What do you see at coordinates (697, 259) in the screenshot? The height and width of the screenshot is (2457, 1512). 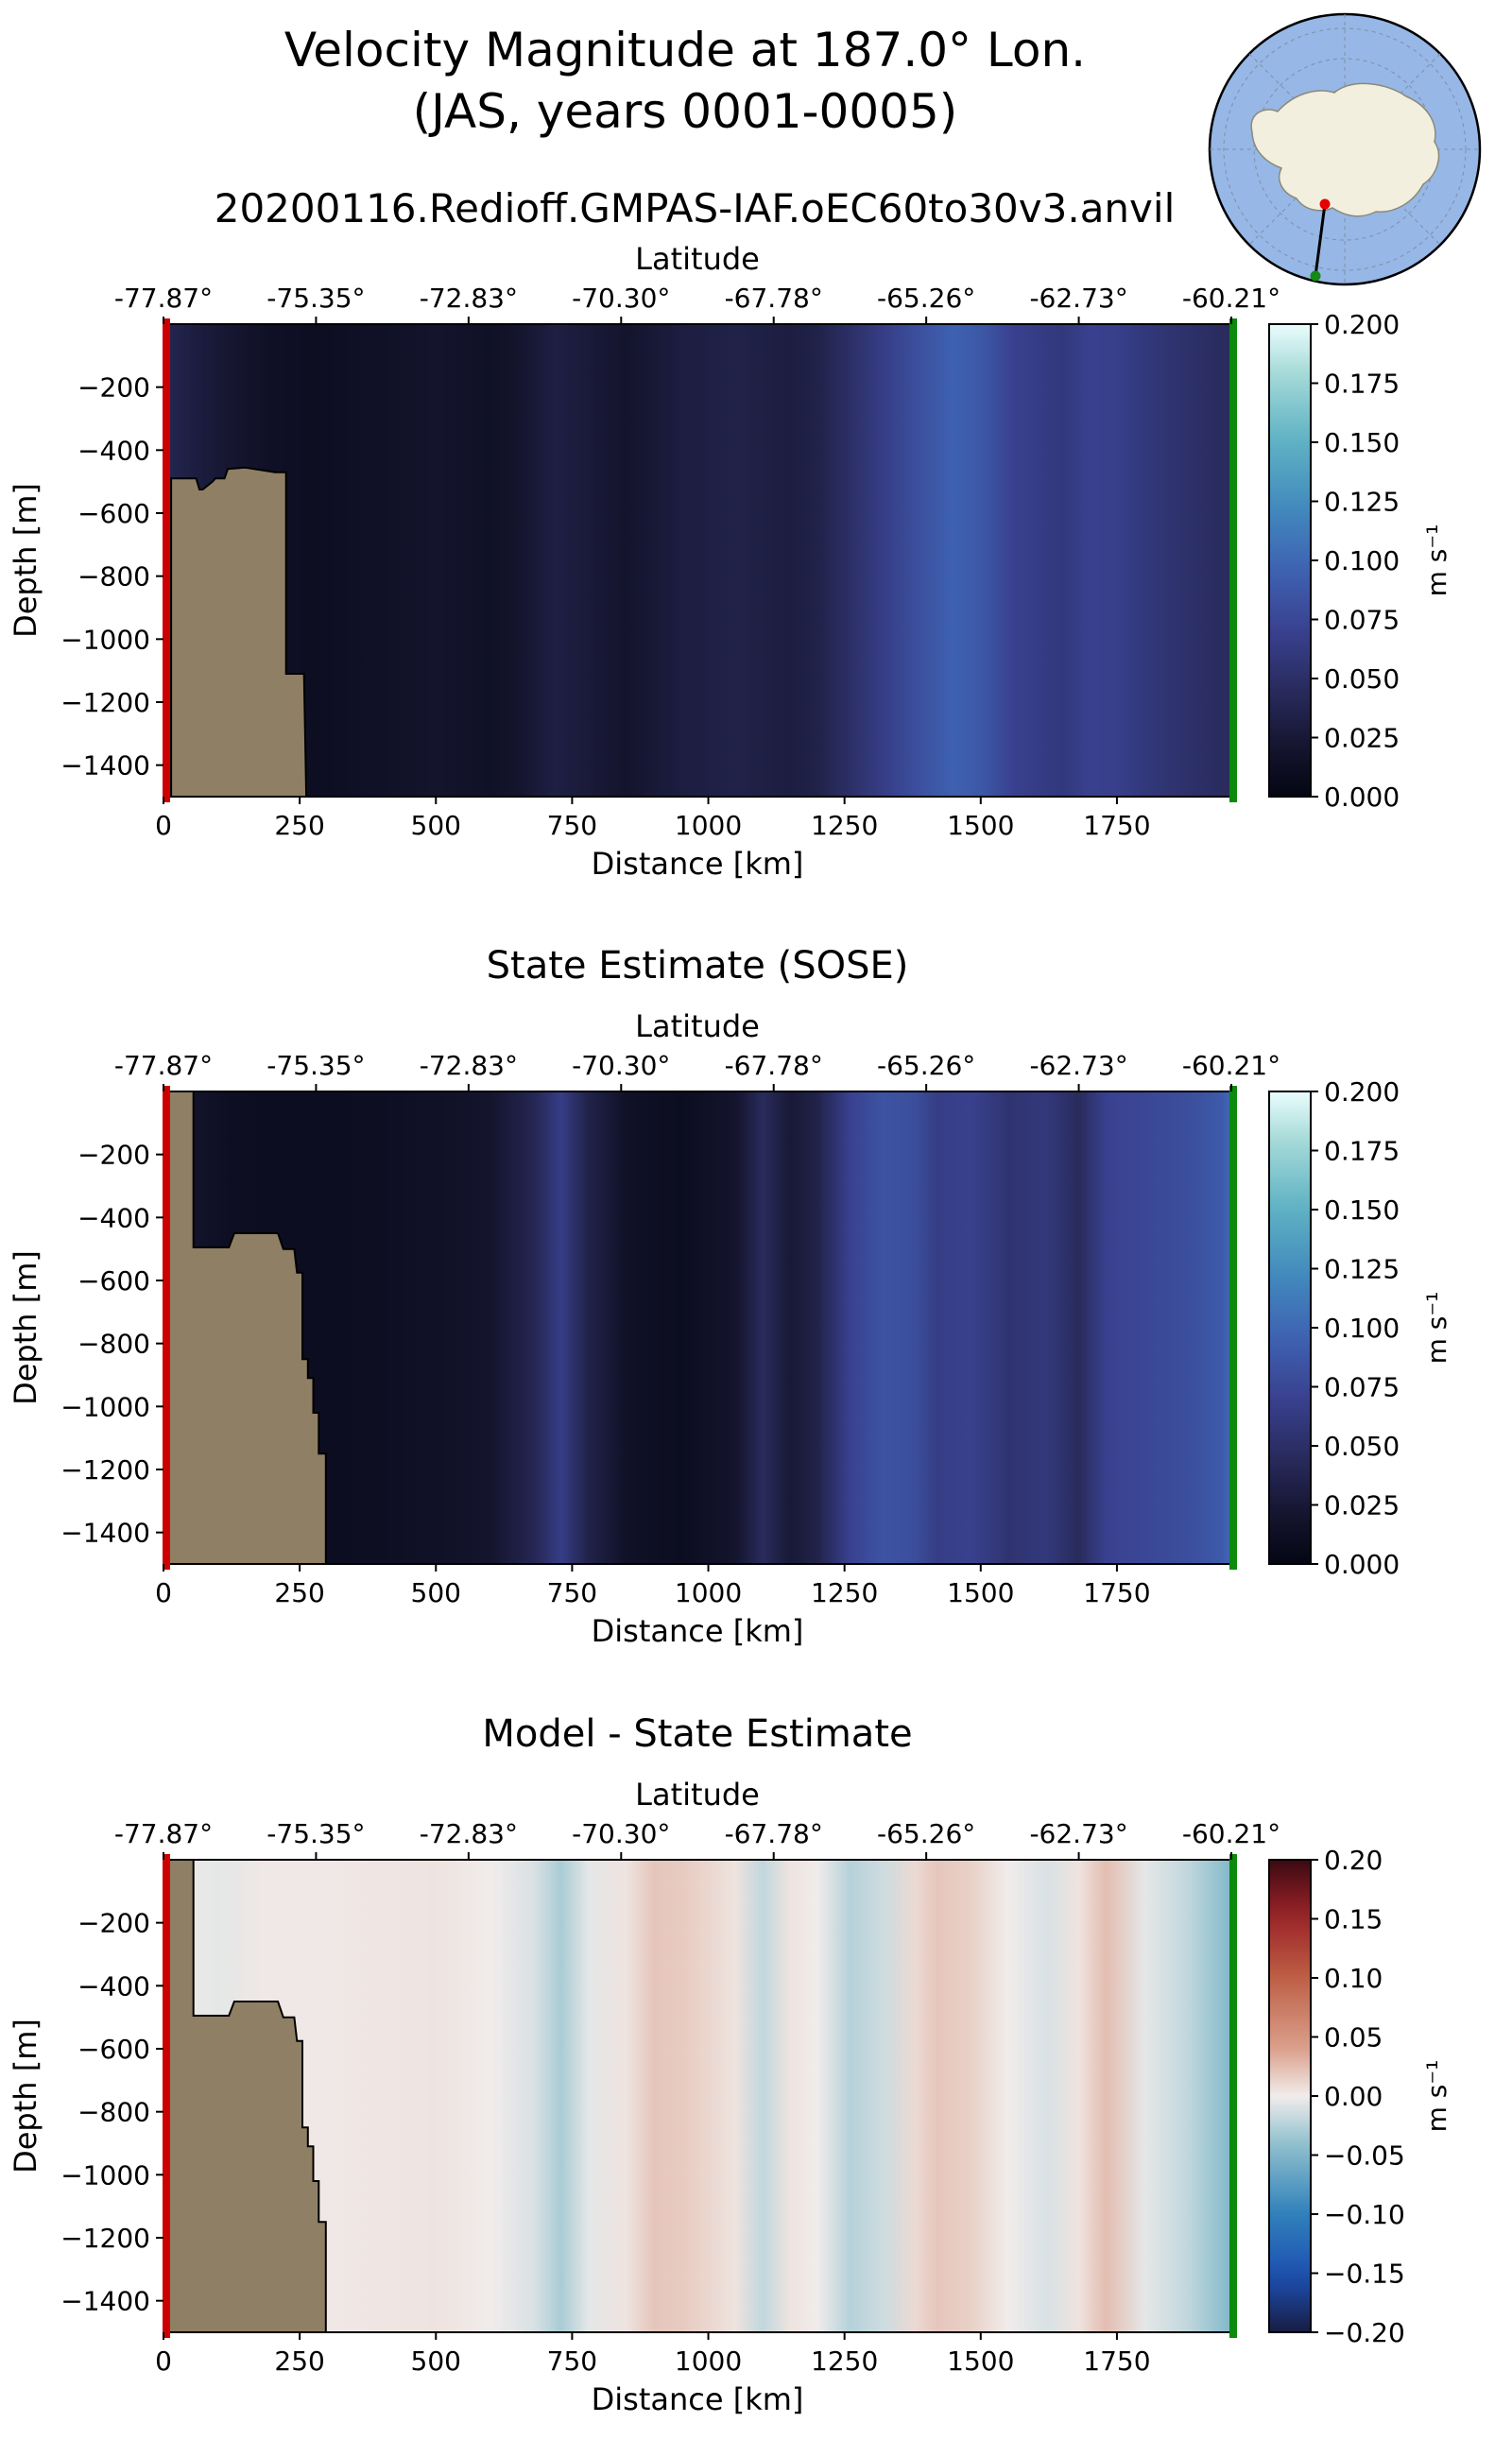 I see `lat-axis-label: Latitude` at bounding box center [697, 259].